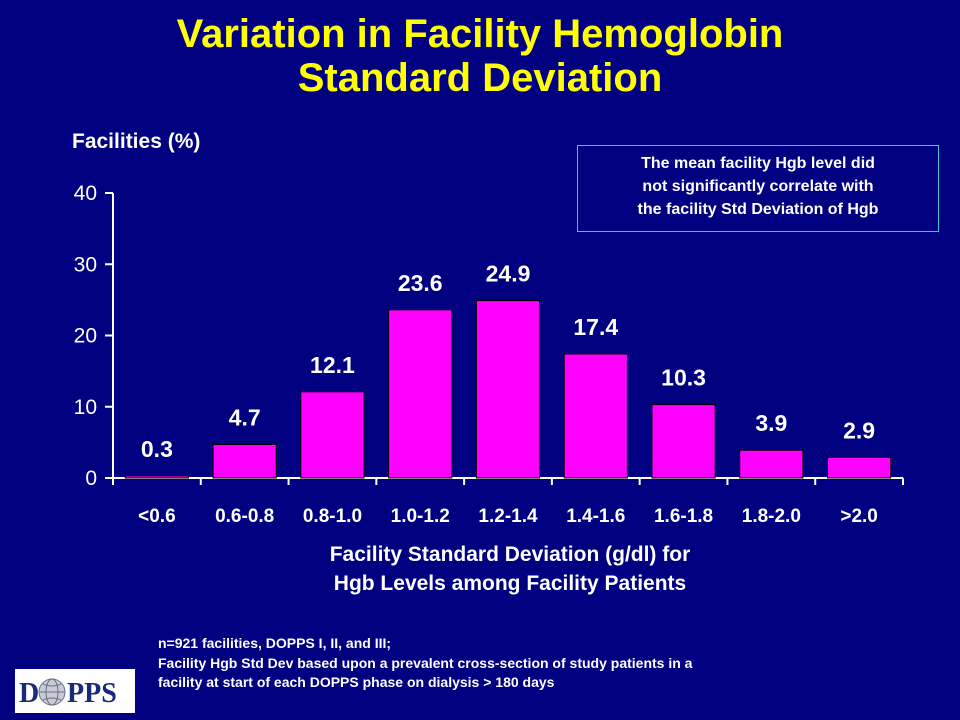  Describe the element at coordinates (480, 34) in the screenshot. I see `title-line-1: Variation in Facility Hemoglobin` at that location.